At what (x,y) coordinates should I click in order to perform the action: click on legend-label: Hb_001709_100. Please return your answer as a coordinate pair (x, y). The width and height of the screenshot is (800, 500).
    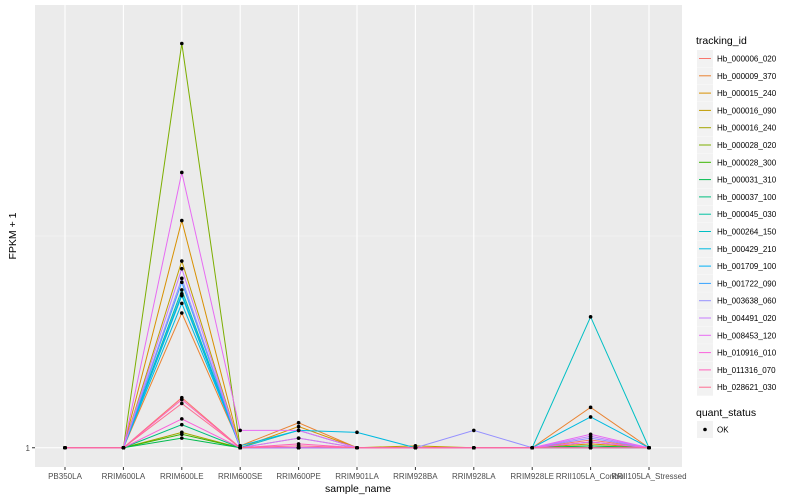
    Looking at the image, I should click on (747, 266).